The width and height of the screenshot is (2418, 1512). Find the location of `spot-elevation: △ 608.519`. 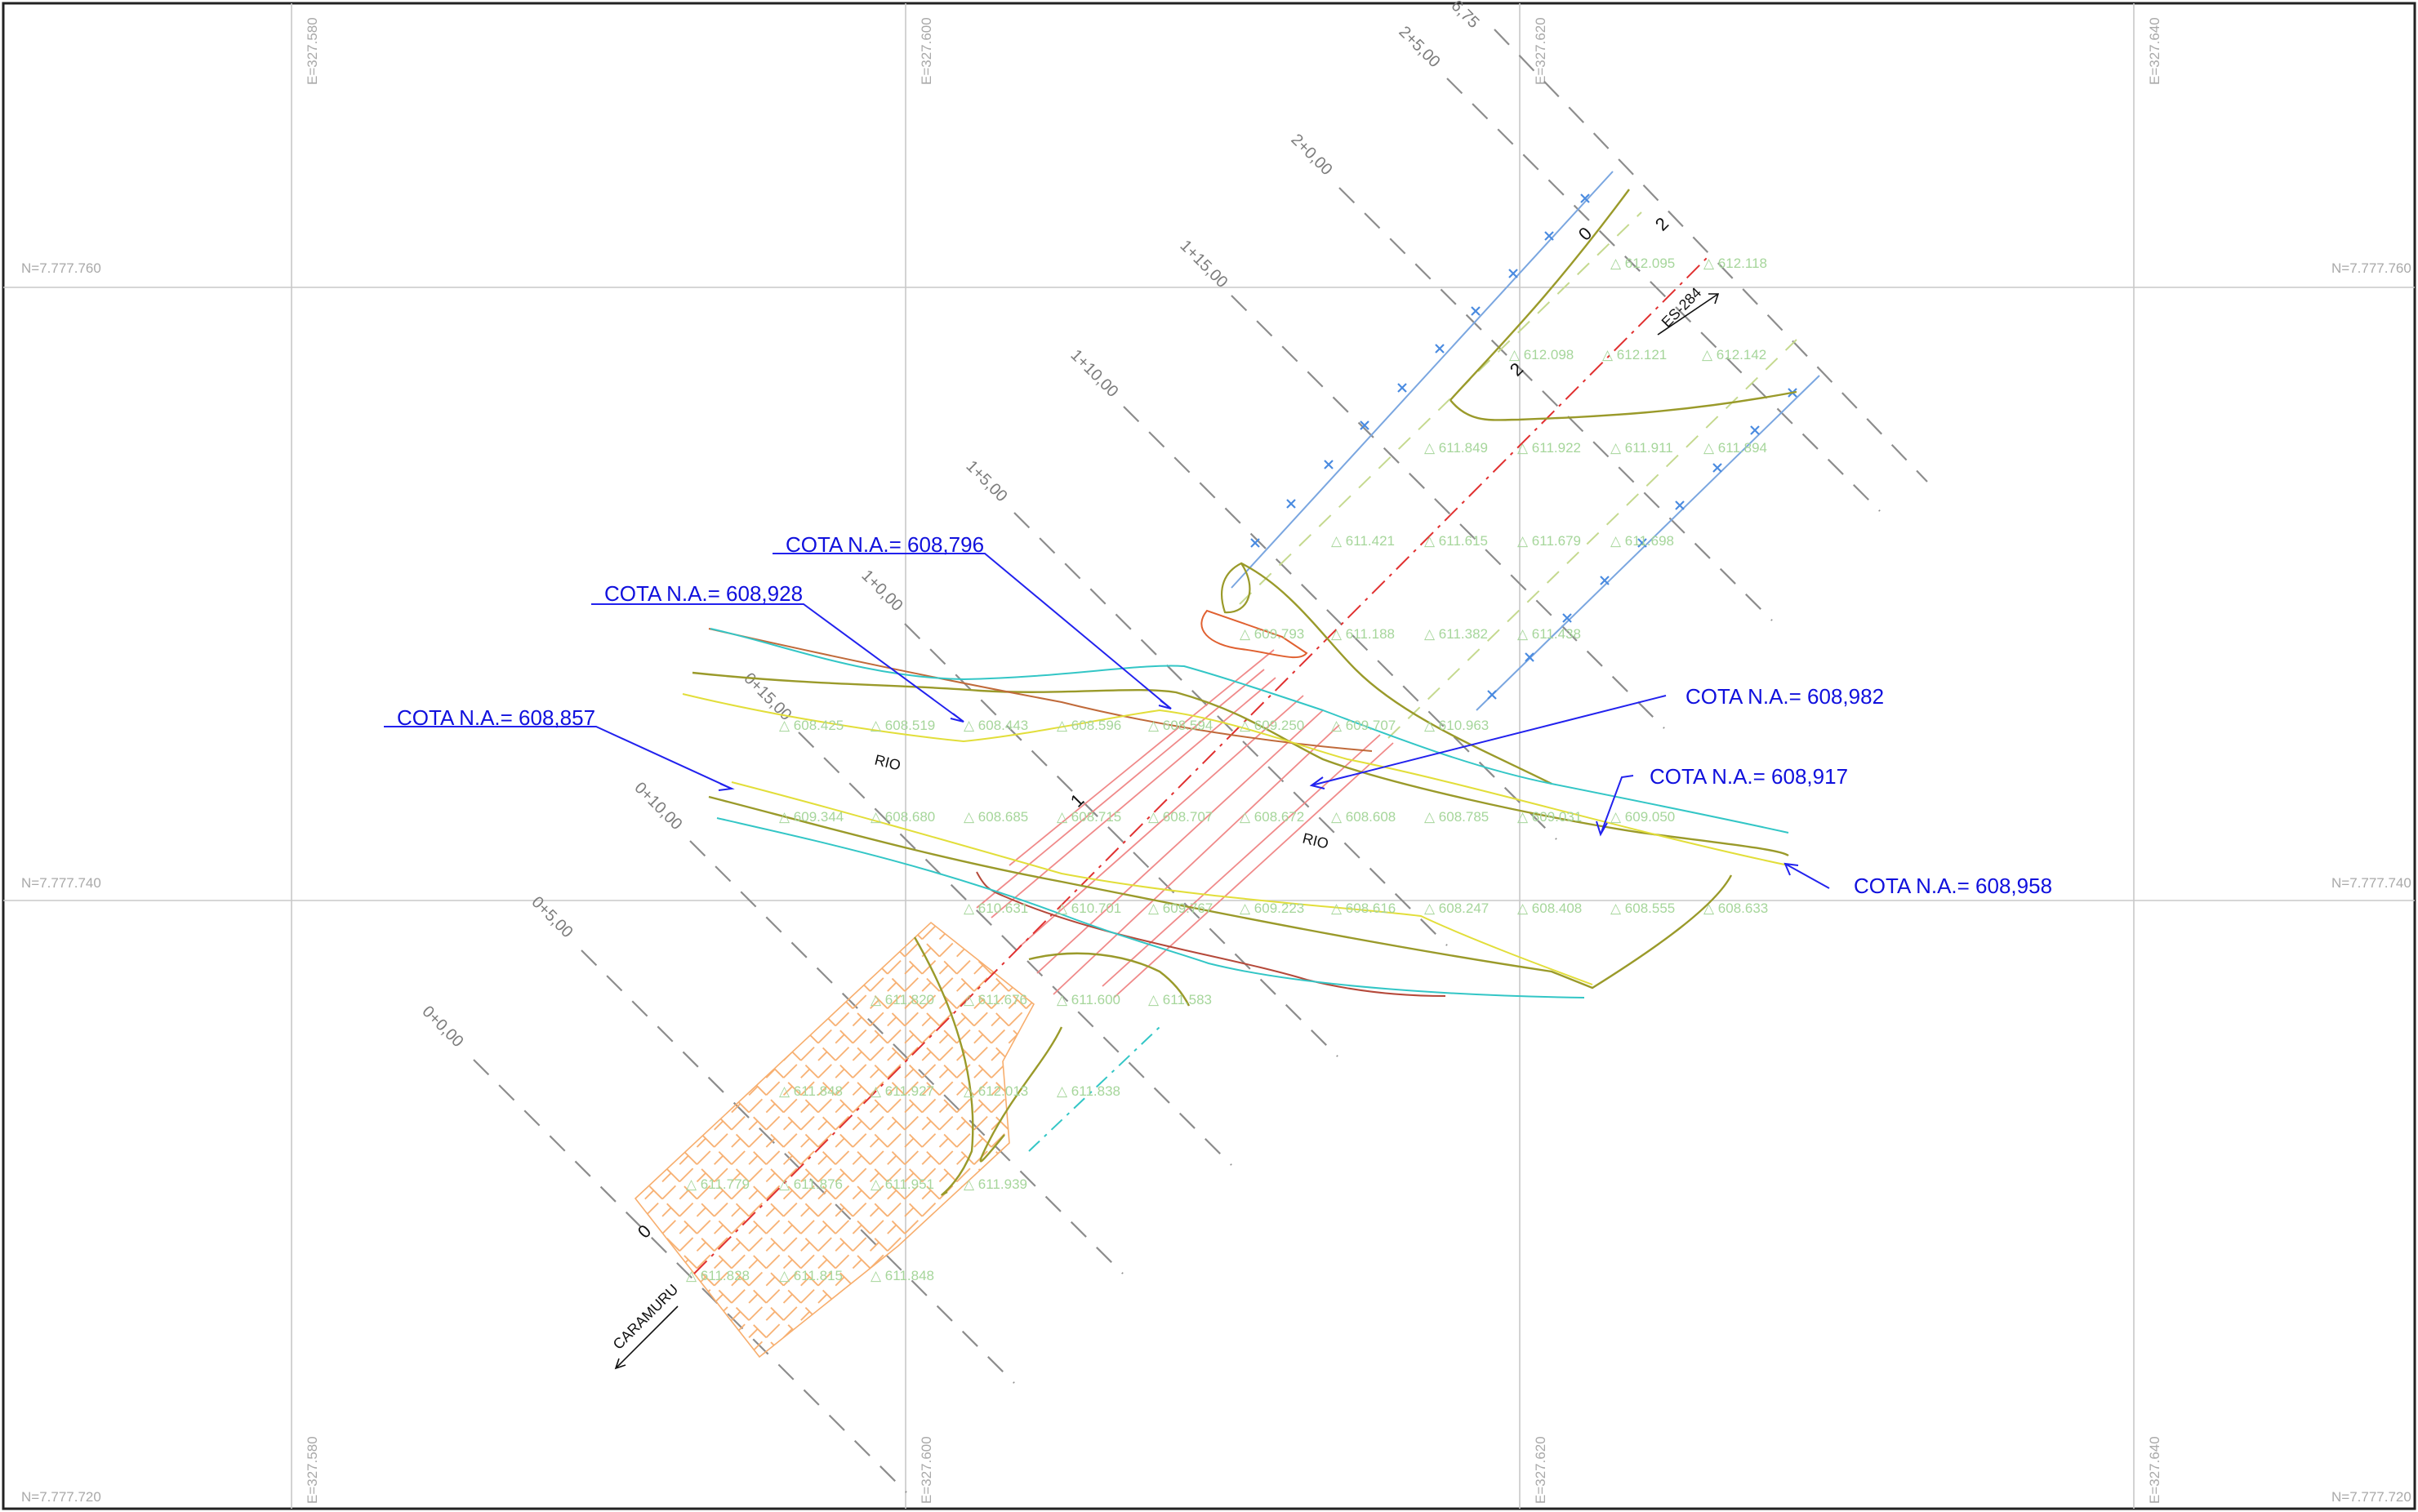

spot-elevation: △ 608.519 is located at coordinates (903, 725).